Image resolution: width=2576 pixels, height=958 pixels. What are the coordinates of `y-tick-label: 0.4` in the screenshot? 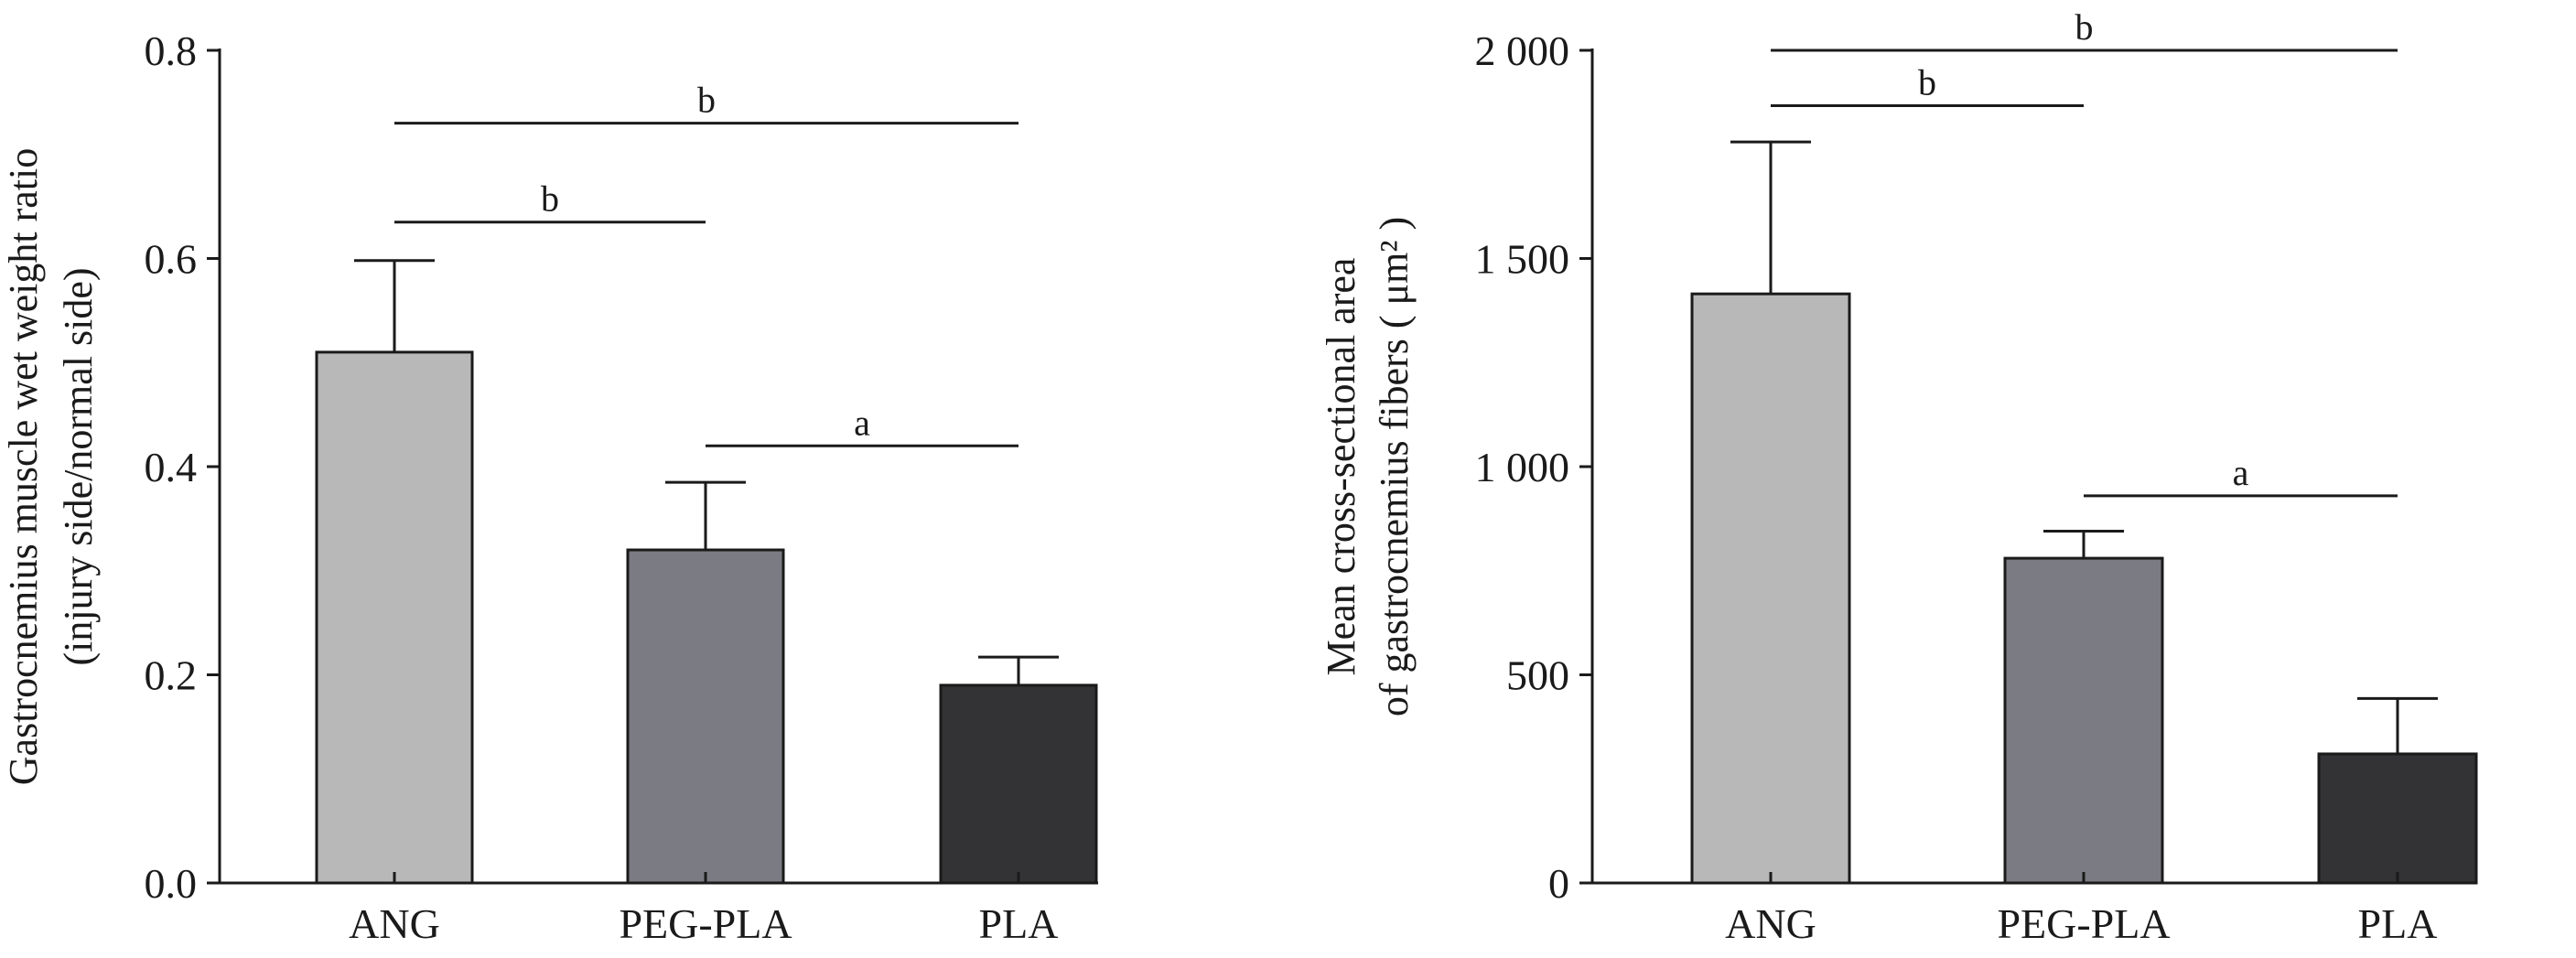 It's located at (171, 467).